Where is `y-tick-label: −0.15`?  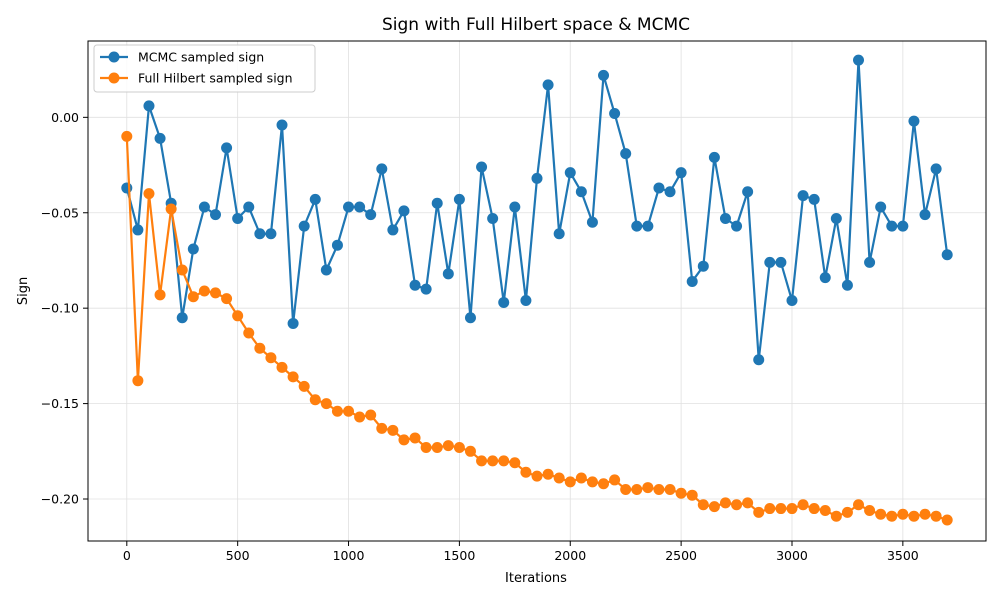
y-tick-label: −0.15 is located at coordinates (60, 403).